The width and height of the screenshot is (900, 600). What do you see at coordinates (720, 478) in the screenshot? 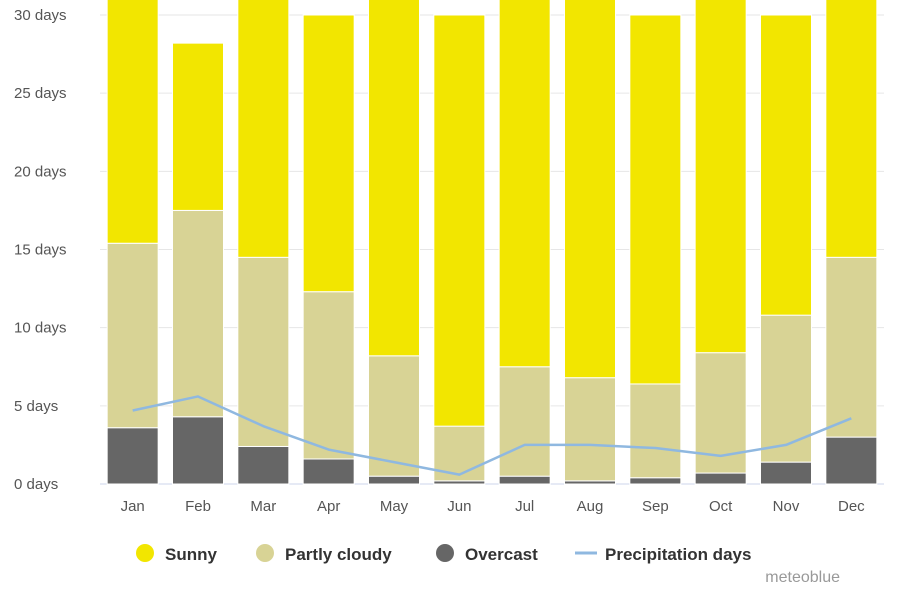
I see `bar-overcast-oct` at bounding box center [720, 478].